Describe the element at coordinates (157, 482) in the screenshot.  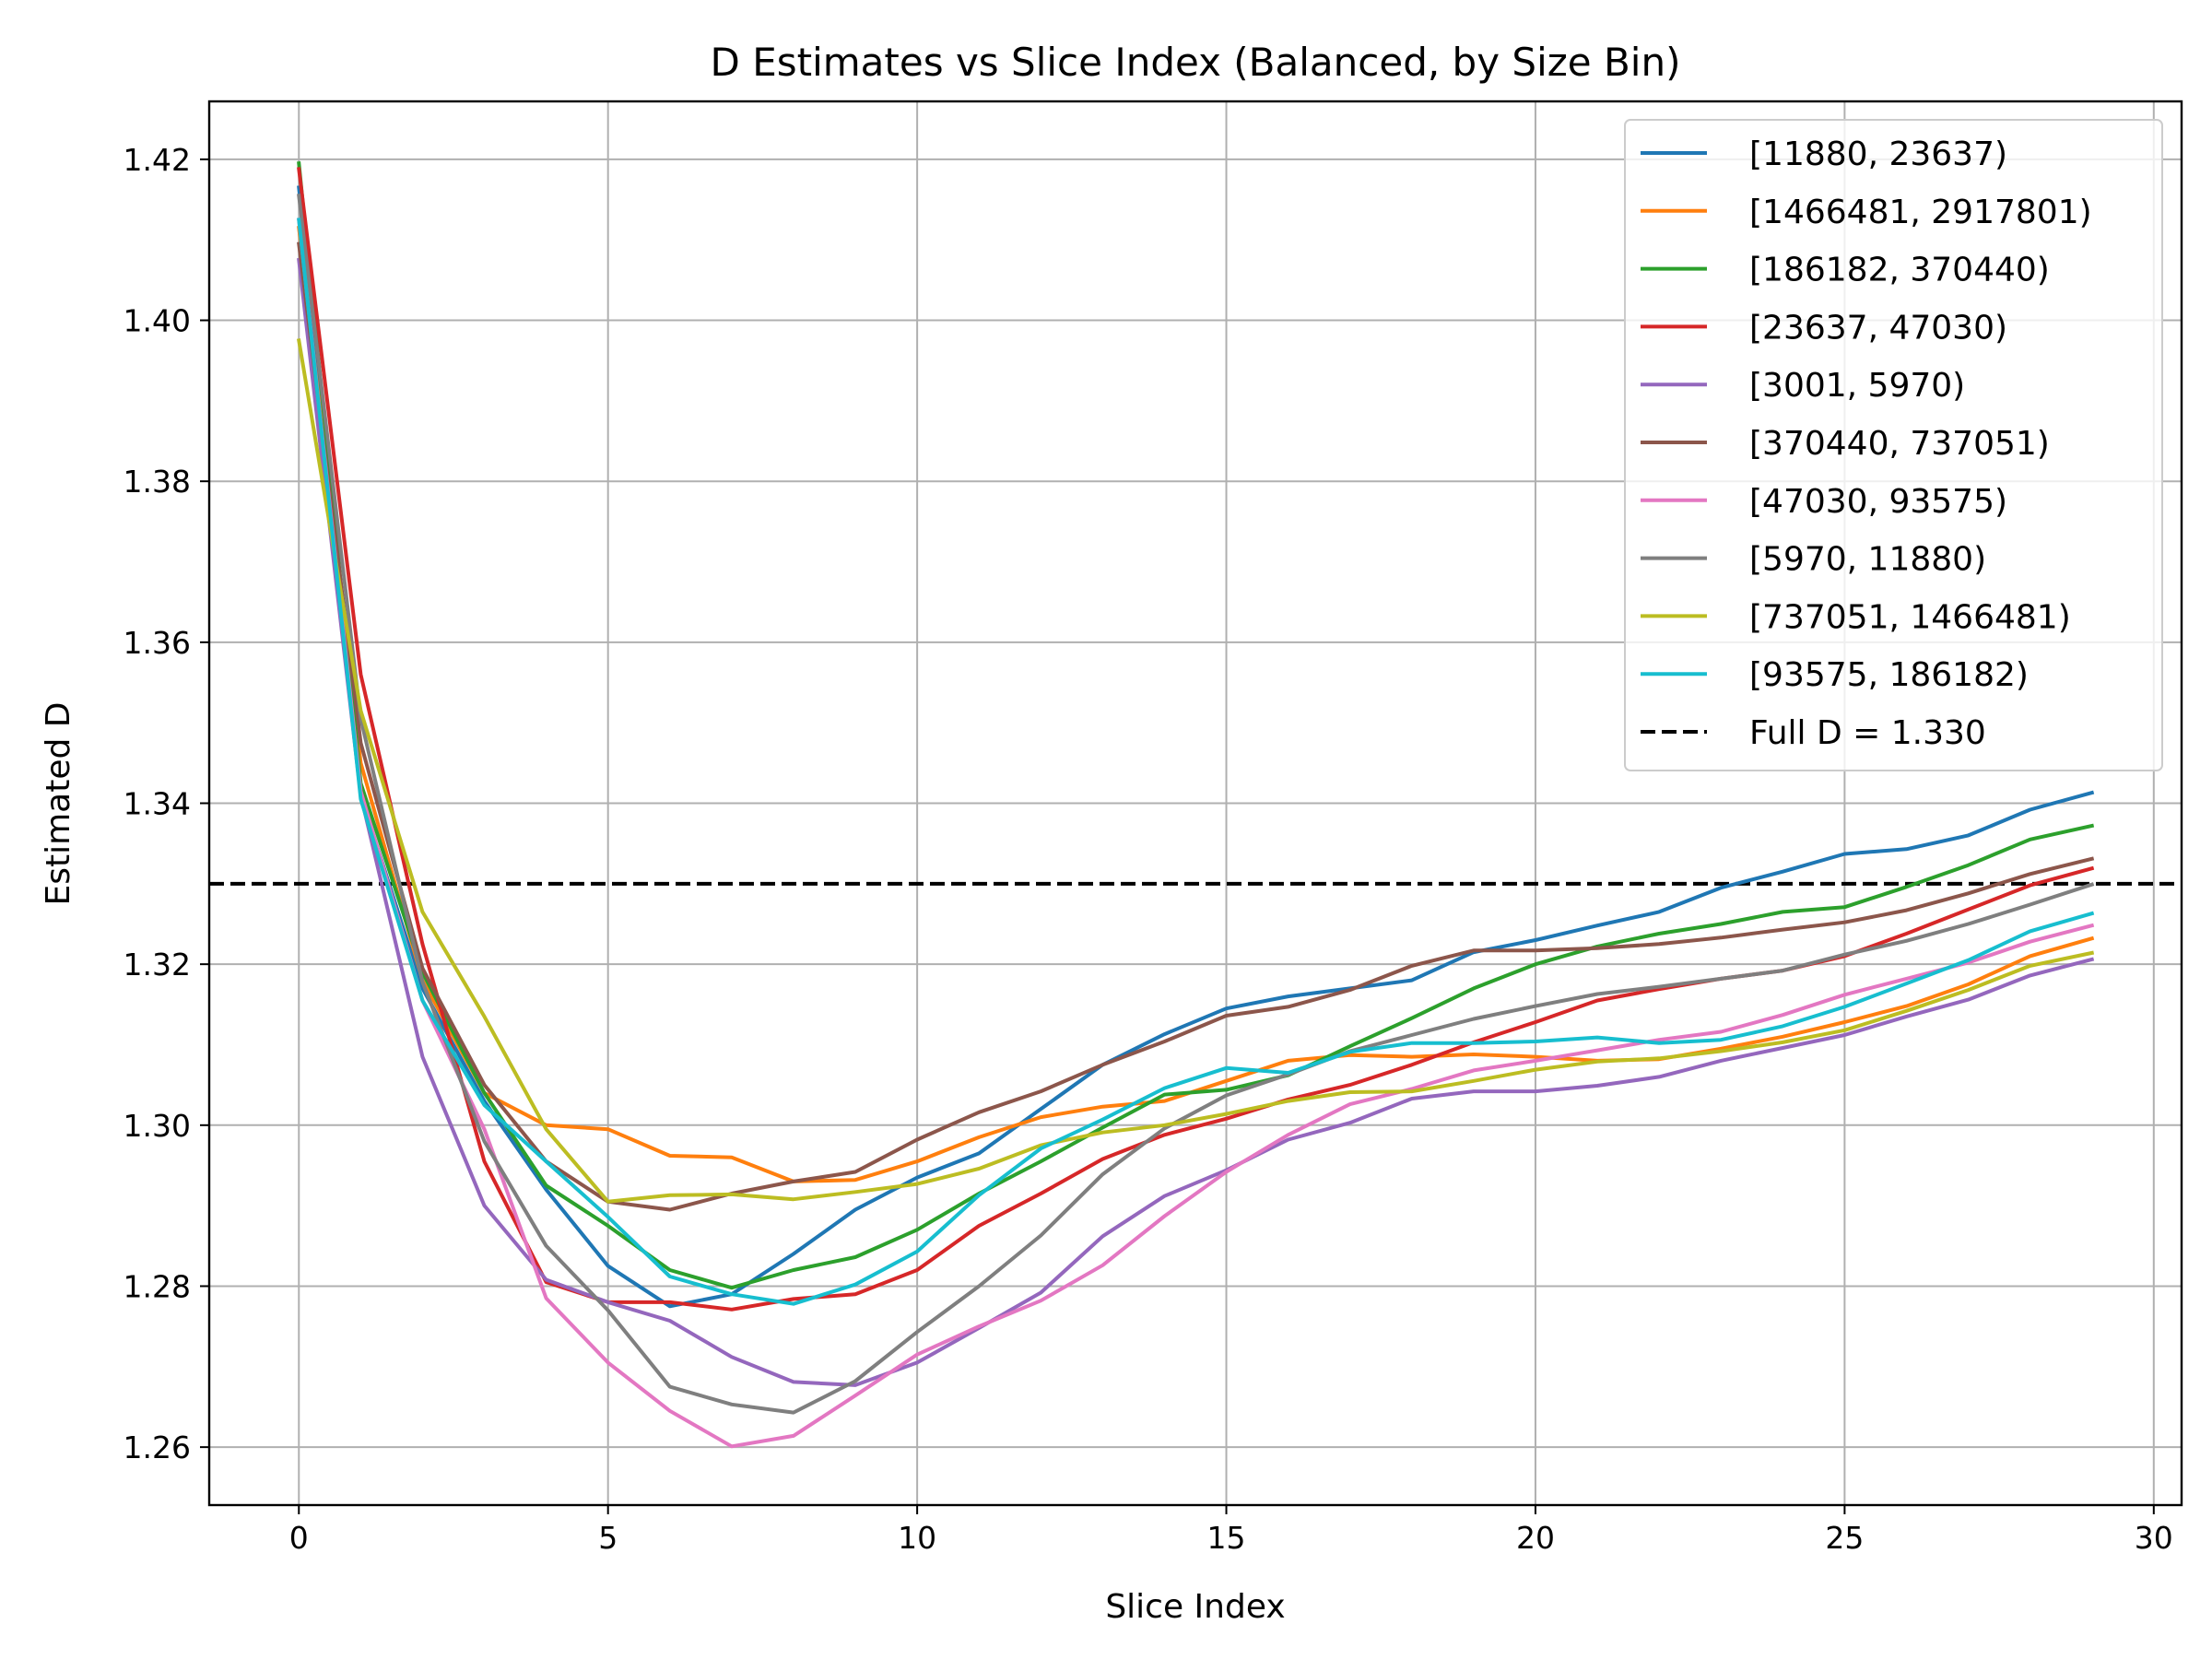
I see `y-tick-label: 1.38` at that location.